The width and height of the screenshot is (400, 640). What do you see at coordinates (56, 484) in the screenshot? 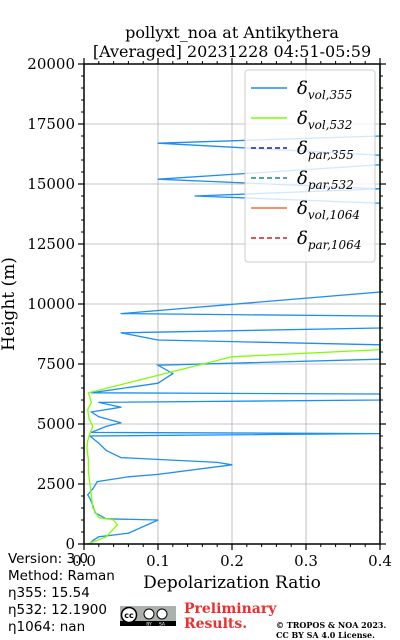
I see `y-tick-label: 2500` at bounding box center [56, 484].